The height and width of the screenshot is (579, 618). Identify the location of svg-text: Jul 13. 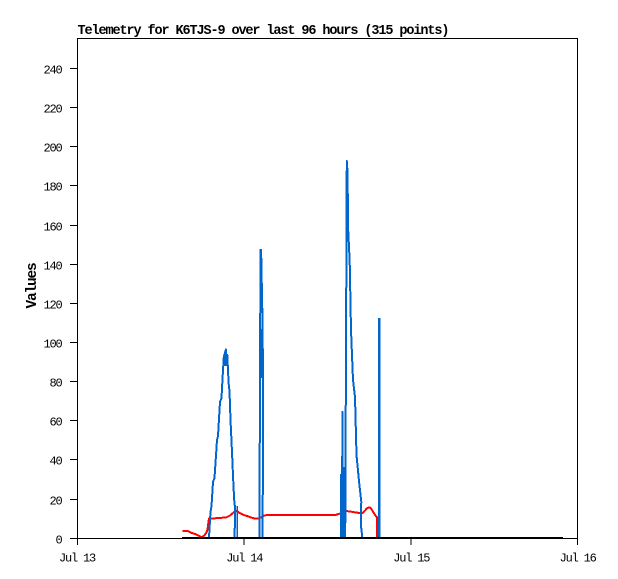
(77, 559).